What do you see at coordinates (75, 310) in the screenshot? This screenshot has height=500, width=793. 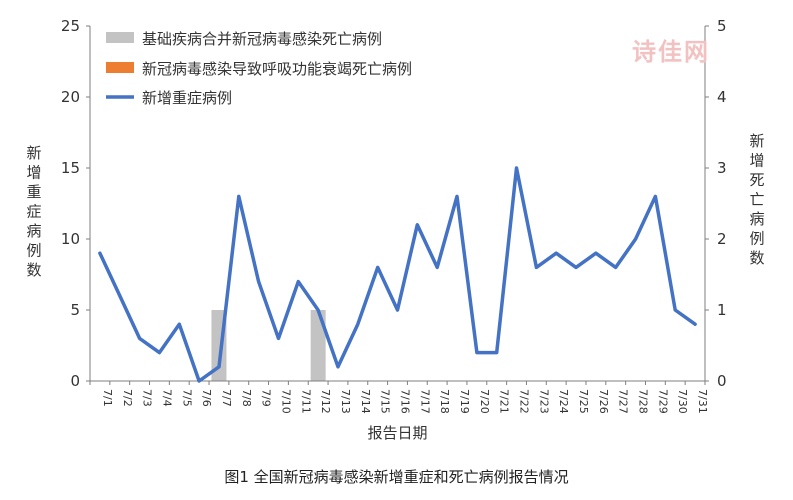 I see `left-tick-label: 5` at bounding box center [75, 310].